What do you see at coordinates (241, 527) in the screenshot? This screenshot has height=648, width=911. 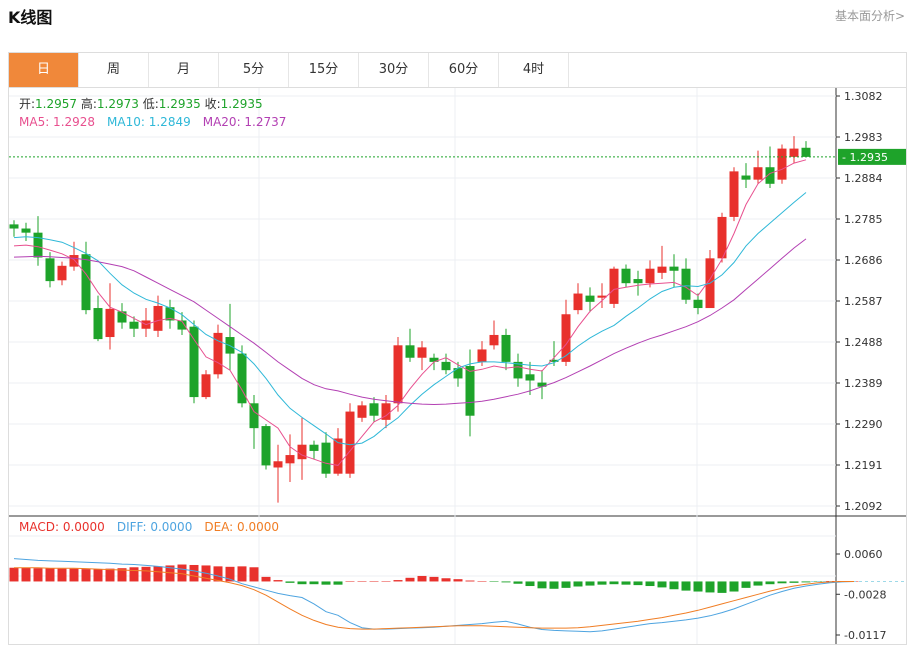 I see `dea-value-label: DEA: 0.0000` at bounding box center [241, 527].